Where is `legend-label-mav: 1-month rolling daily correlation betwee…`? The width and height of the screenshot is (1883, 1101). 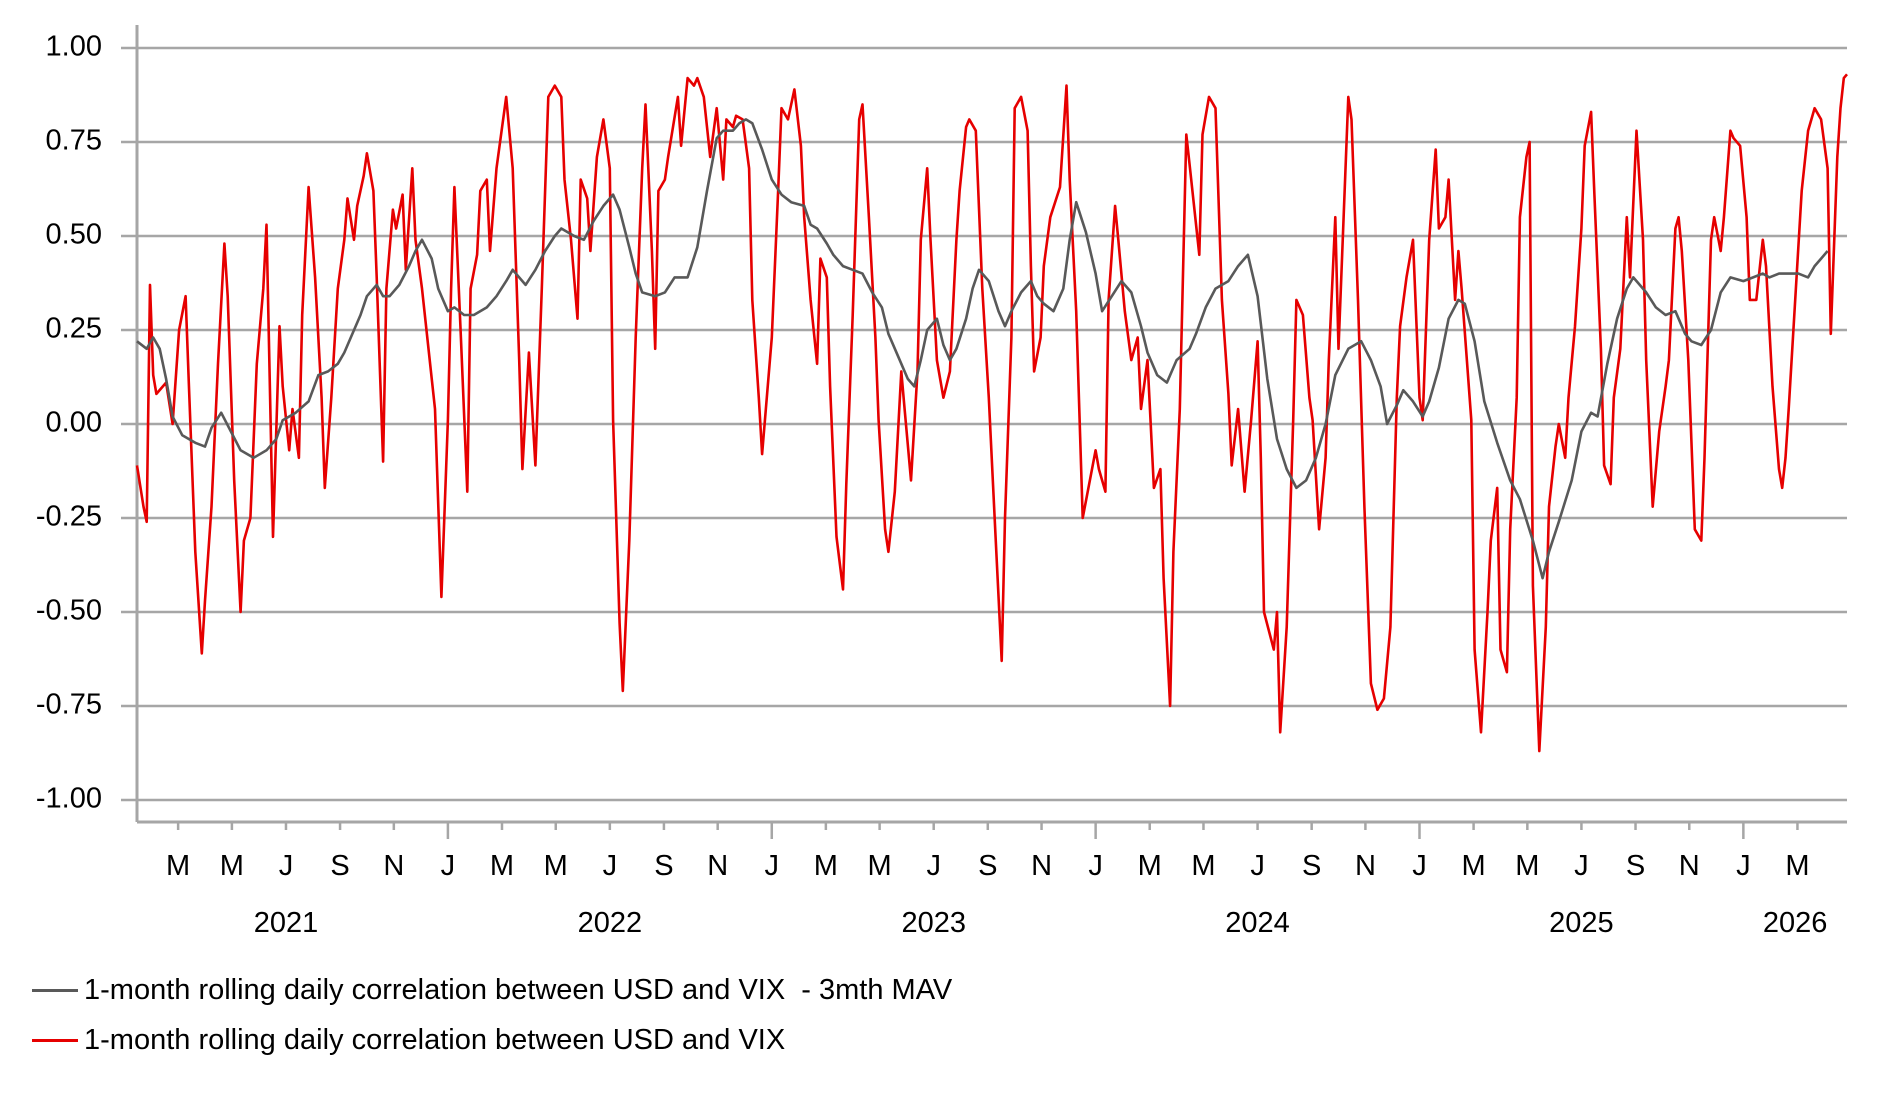
legend-label-mav: 1-month rolling daily correlation betwee… is located at coordinates (518, 990).